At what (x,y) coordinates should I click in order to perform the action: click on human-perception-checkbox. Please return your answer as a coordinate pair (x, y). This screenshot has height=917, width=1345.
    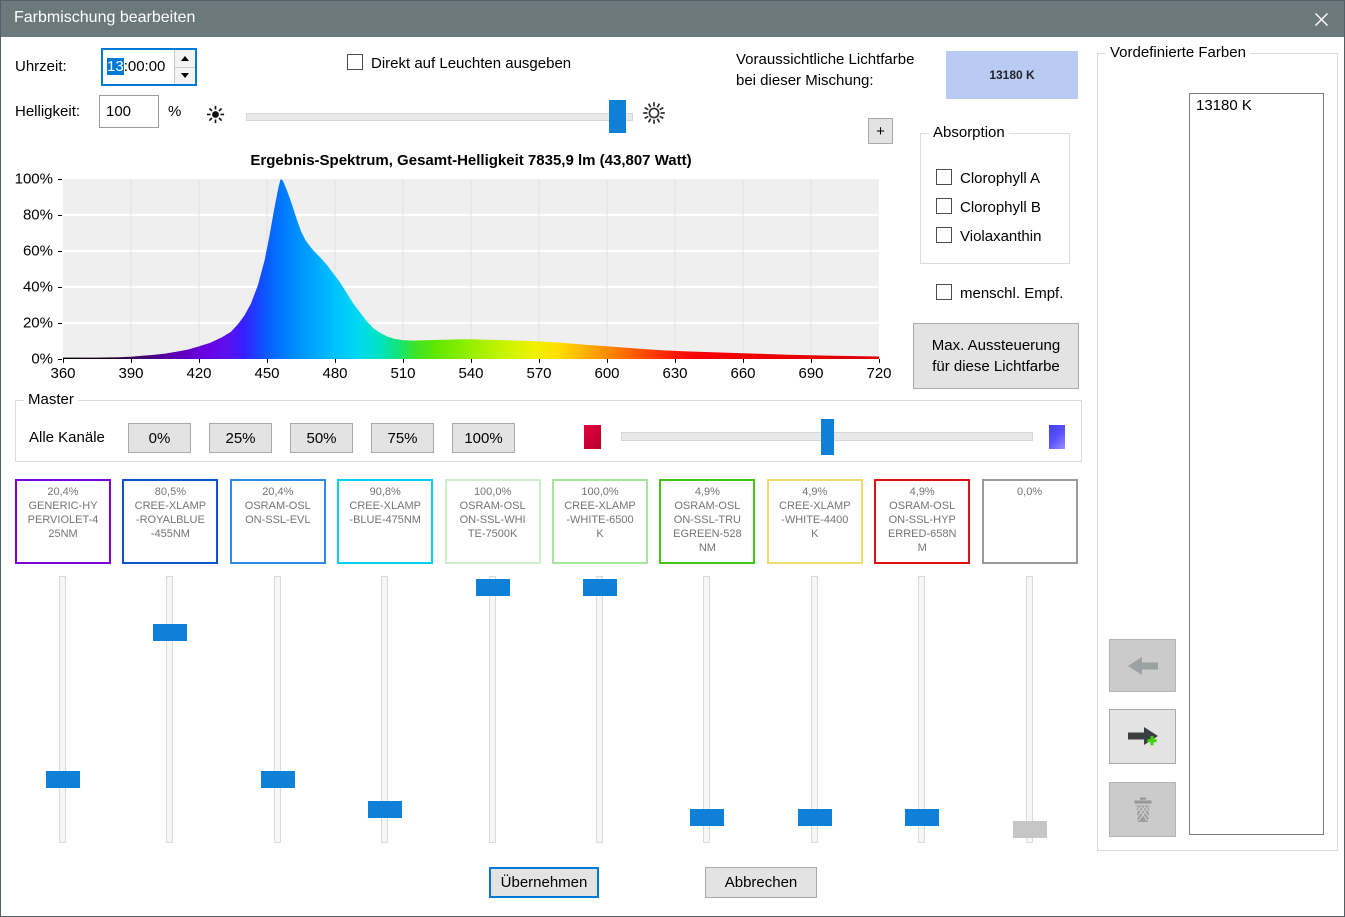
    Looking at the image, I should click on (944, 292).